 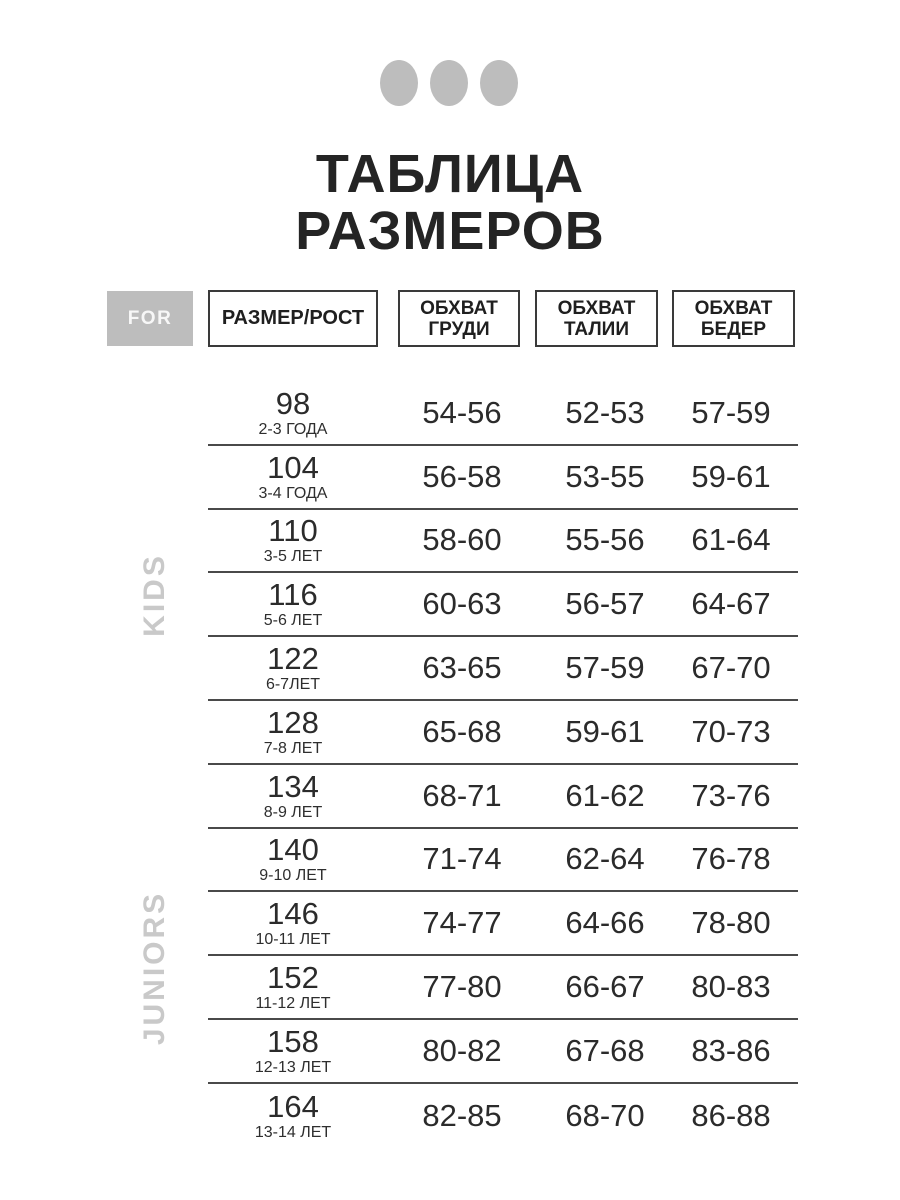 I want to click on hips-cell: 59-61, so click(x=731, y=476).